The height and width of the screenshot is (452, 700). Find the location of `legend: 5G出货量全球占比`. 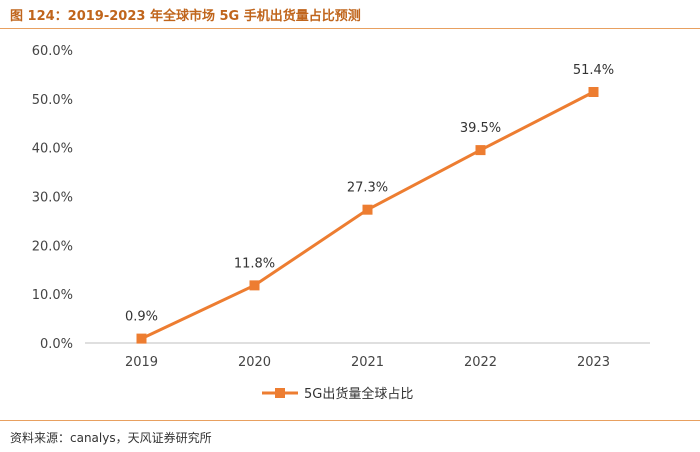

legend: 5G出货量全球占比 is located at coordinates (337, 394).